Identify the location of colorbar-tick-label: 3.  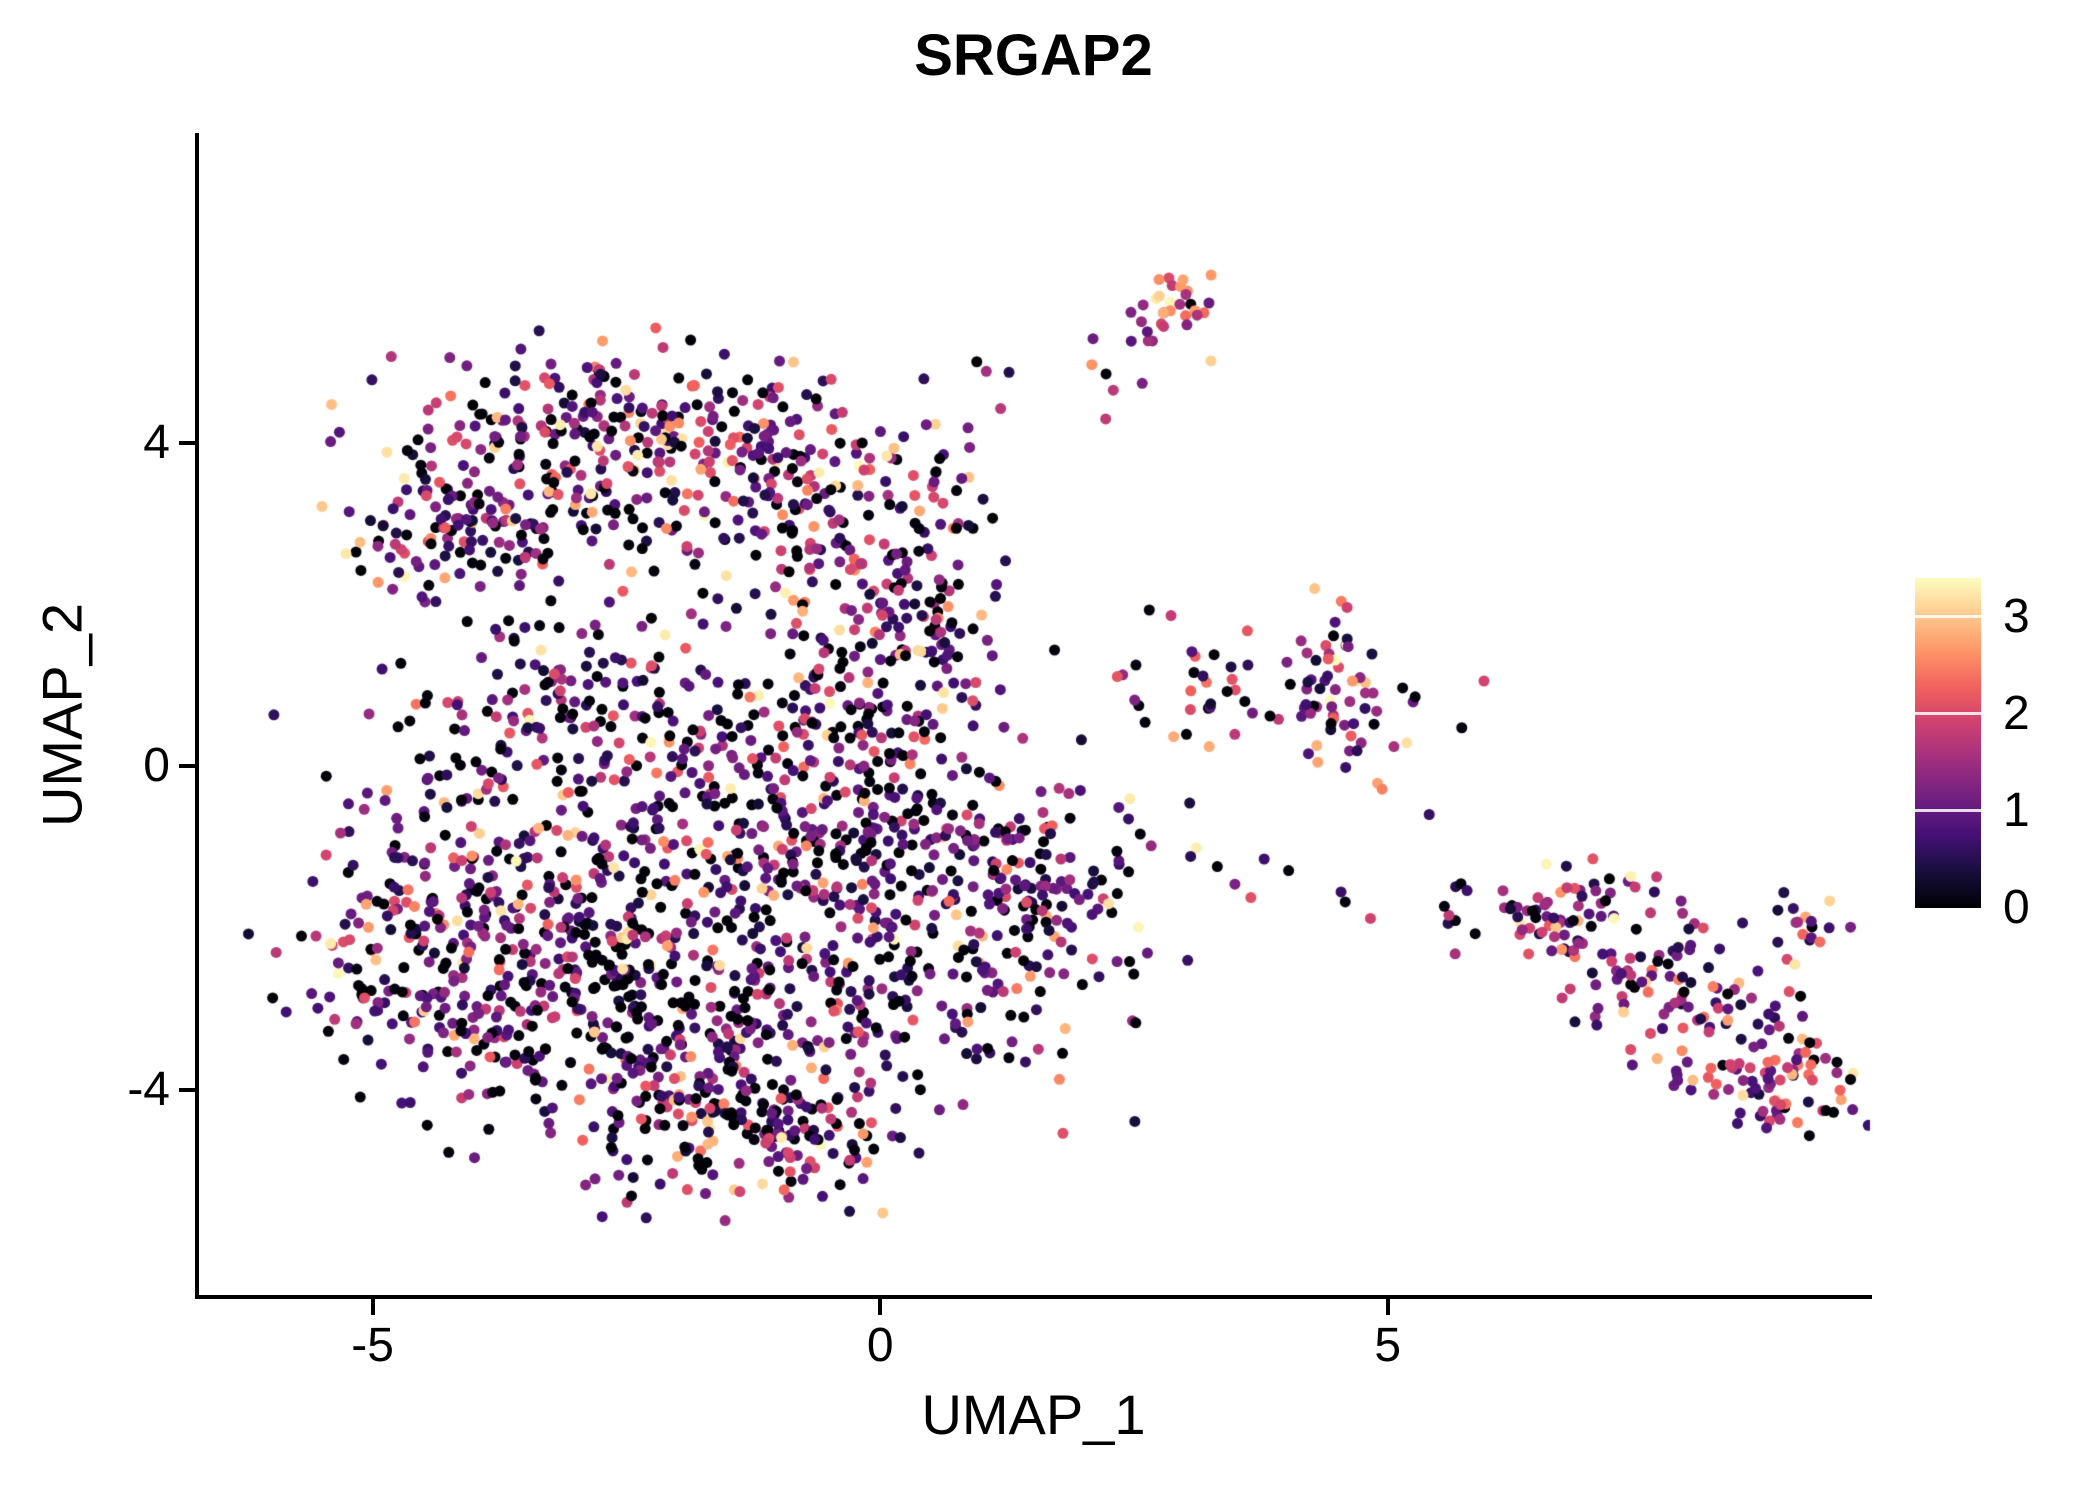
(2016, 616).